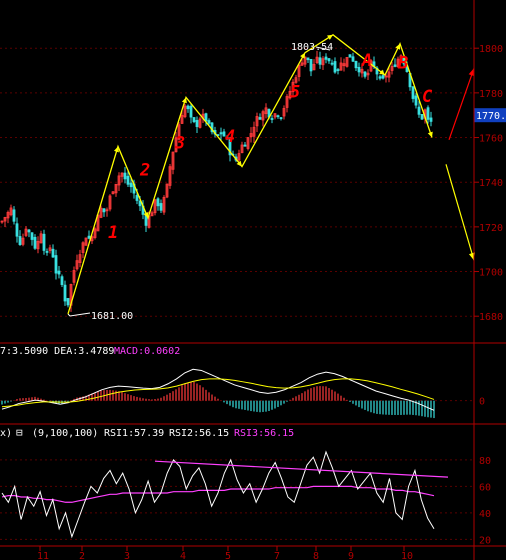 The image size is (506, 560). What do you see at coordinates (491, 116) in the screenshot?
I see `current-price-label: 1770.` at bounding box center [491, 116].